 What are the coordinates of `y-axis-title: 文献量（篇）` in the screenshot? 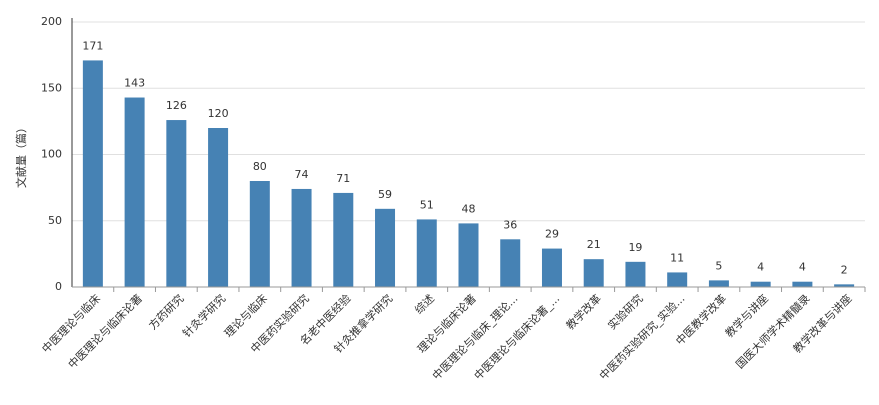 It's located at (21, 155).